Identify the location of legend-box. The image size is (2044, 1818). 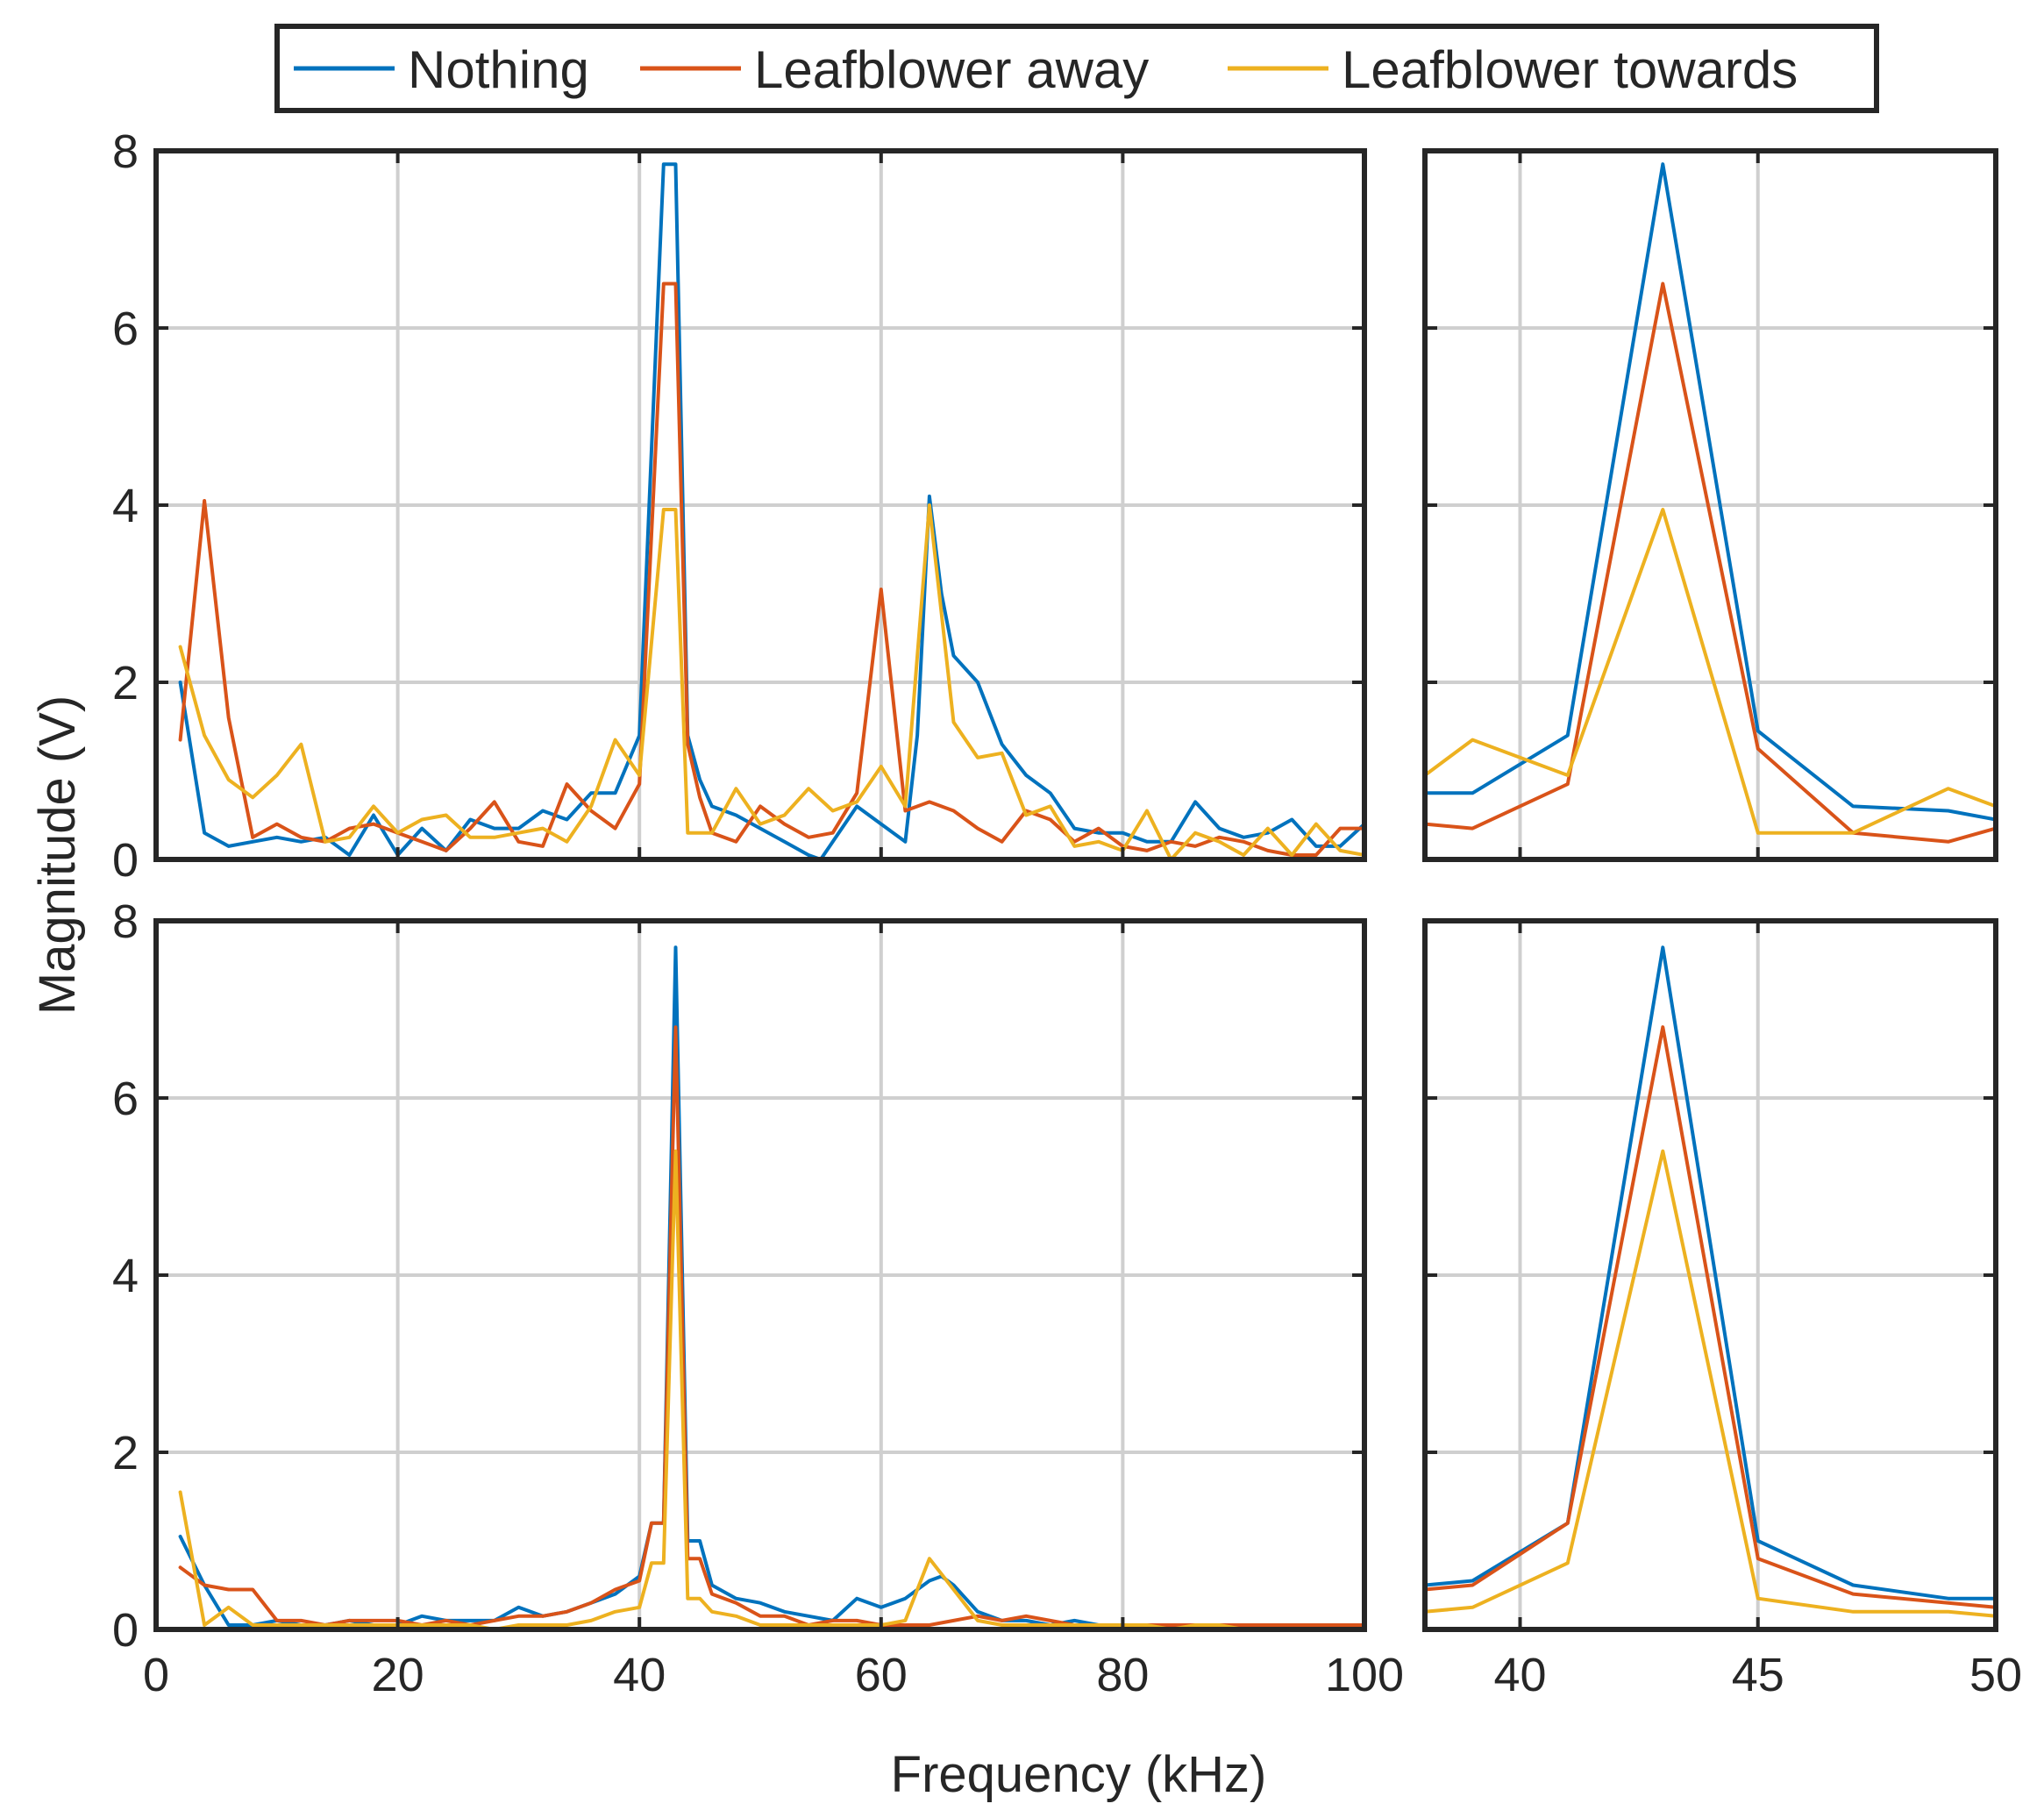
(1076, 68).